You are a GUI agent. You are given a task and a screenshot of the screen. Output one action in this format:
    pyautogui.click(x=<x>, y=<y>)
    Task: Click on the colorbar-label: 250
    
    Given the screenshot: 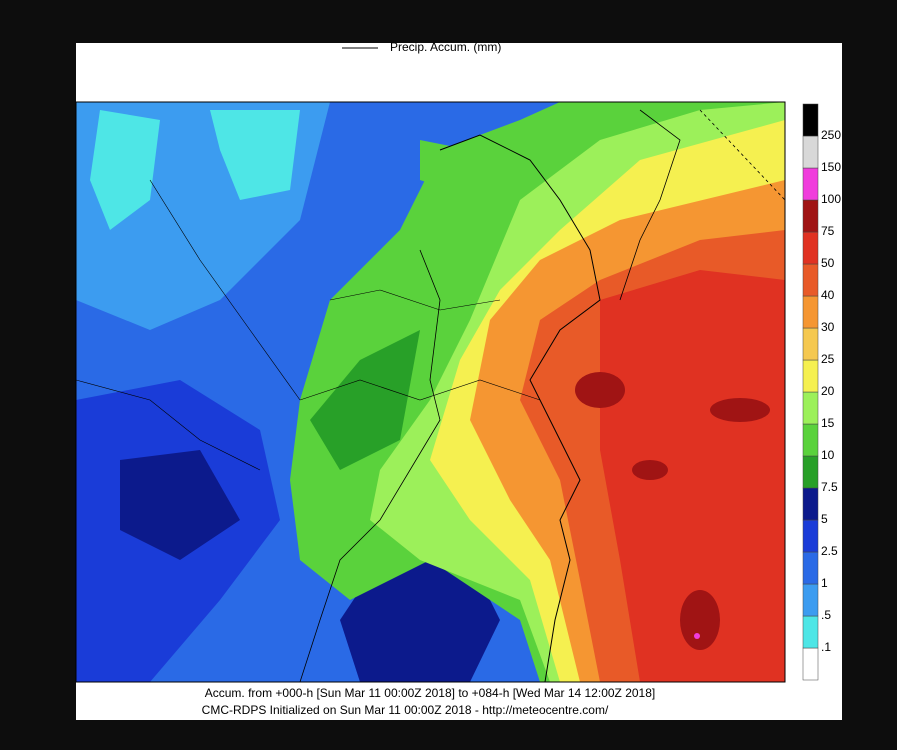 What is the action you would take?
    pyautogui.click(x=831, y=135)
    